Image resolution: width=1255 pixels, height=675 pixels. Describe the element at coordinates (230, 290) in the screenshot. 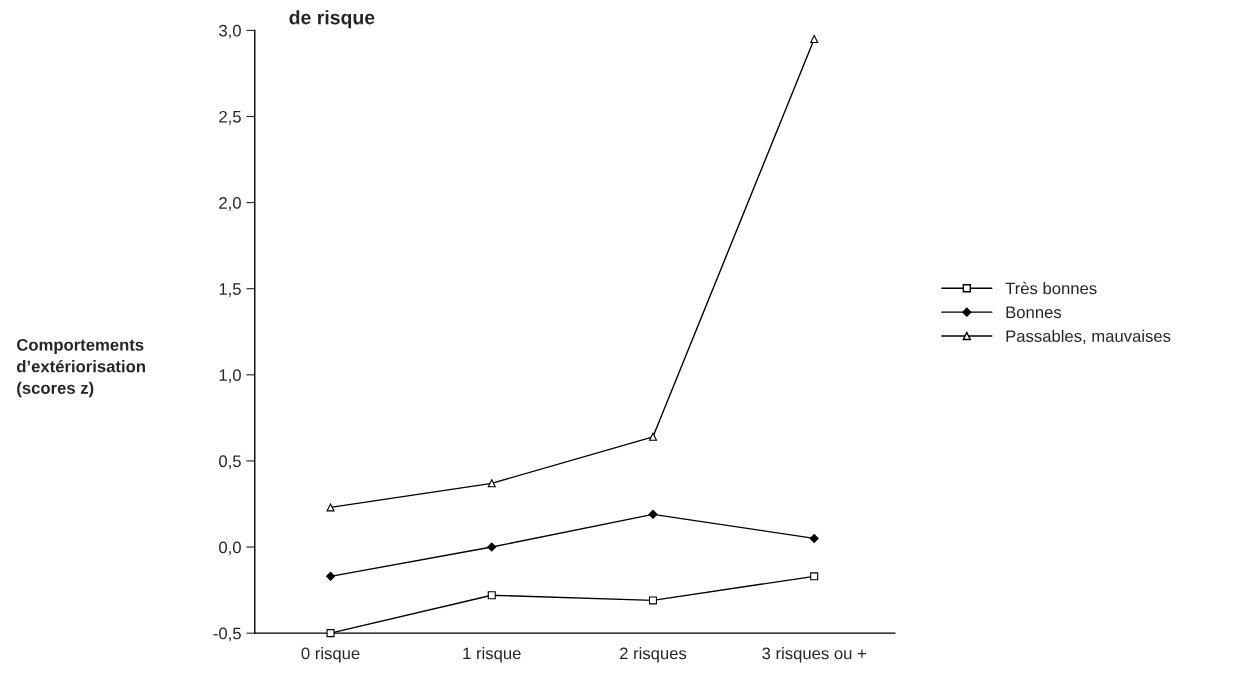

I see `y-tick-label: 1,5` at that location.